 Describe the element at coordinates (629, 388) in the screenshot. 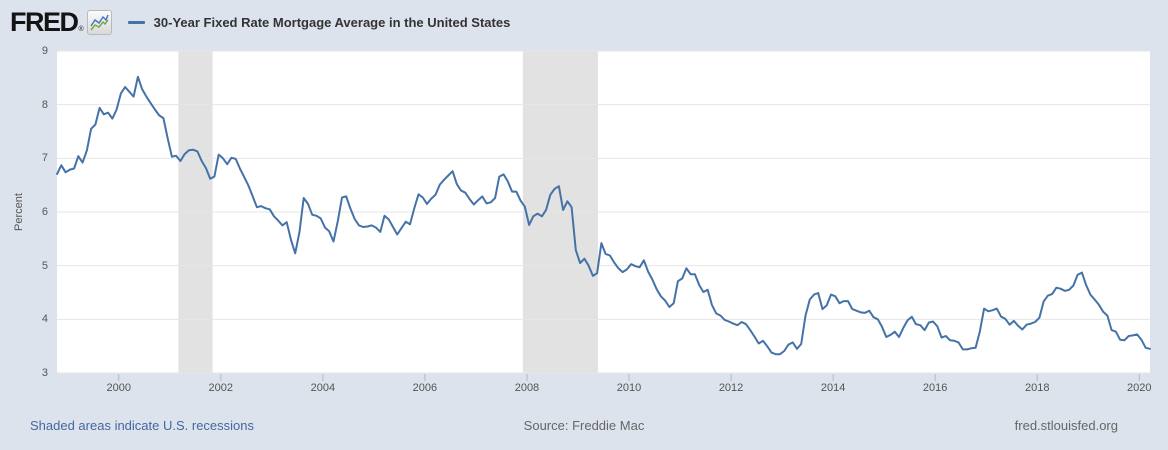

I see `x-axis-tick-label: 2010` at that location.